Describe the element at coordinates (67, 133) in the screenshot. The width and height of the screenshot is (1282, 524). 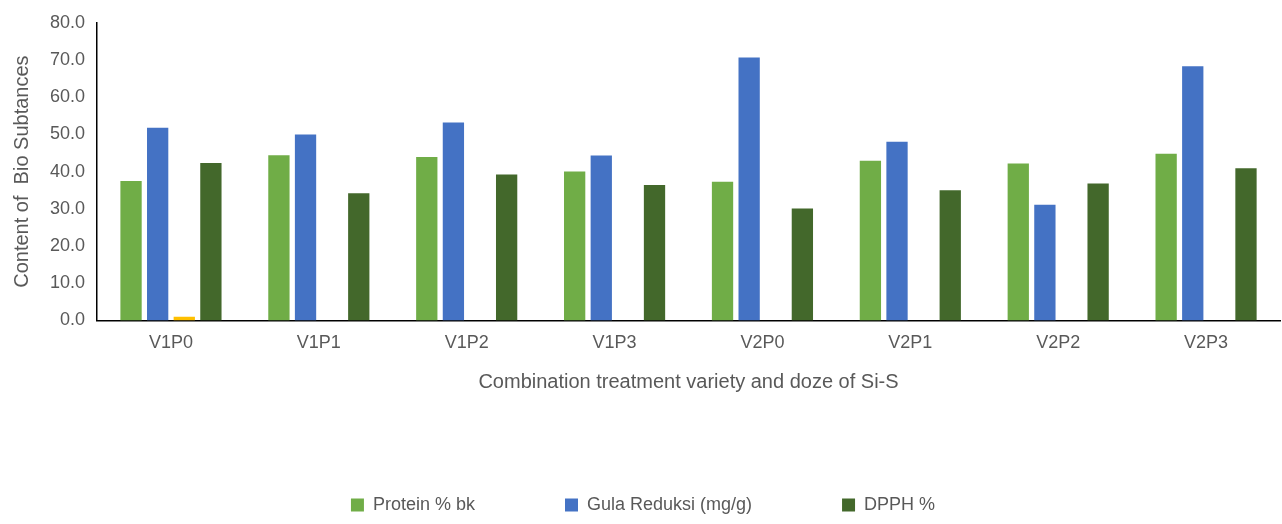
I see `y-tick-label: 50.0` at that location.